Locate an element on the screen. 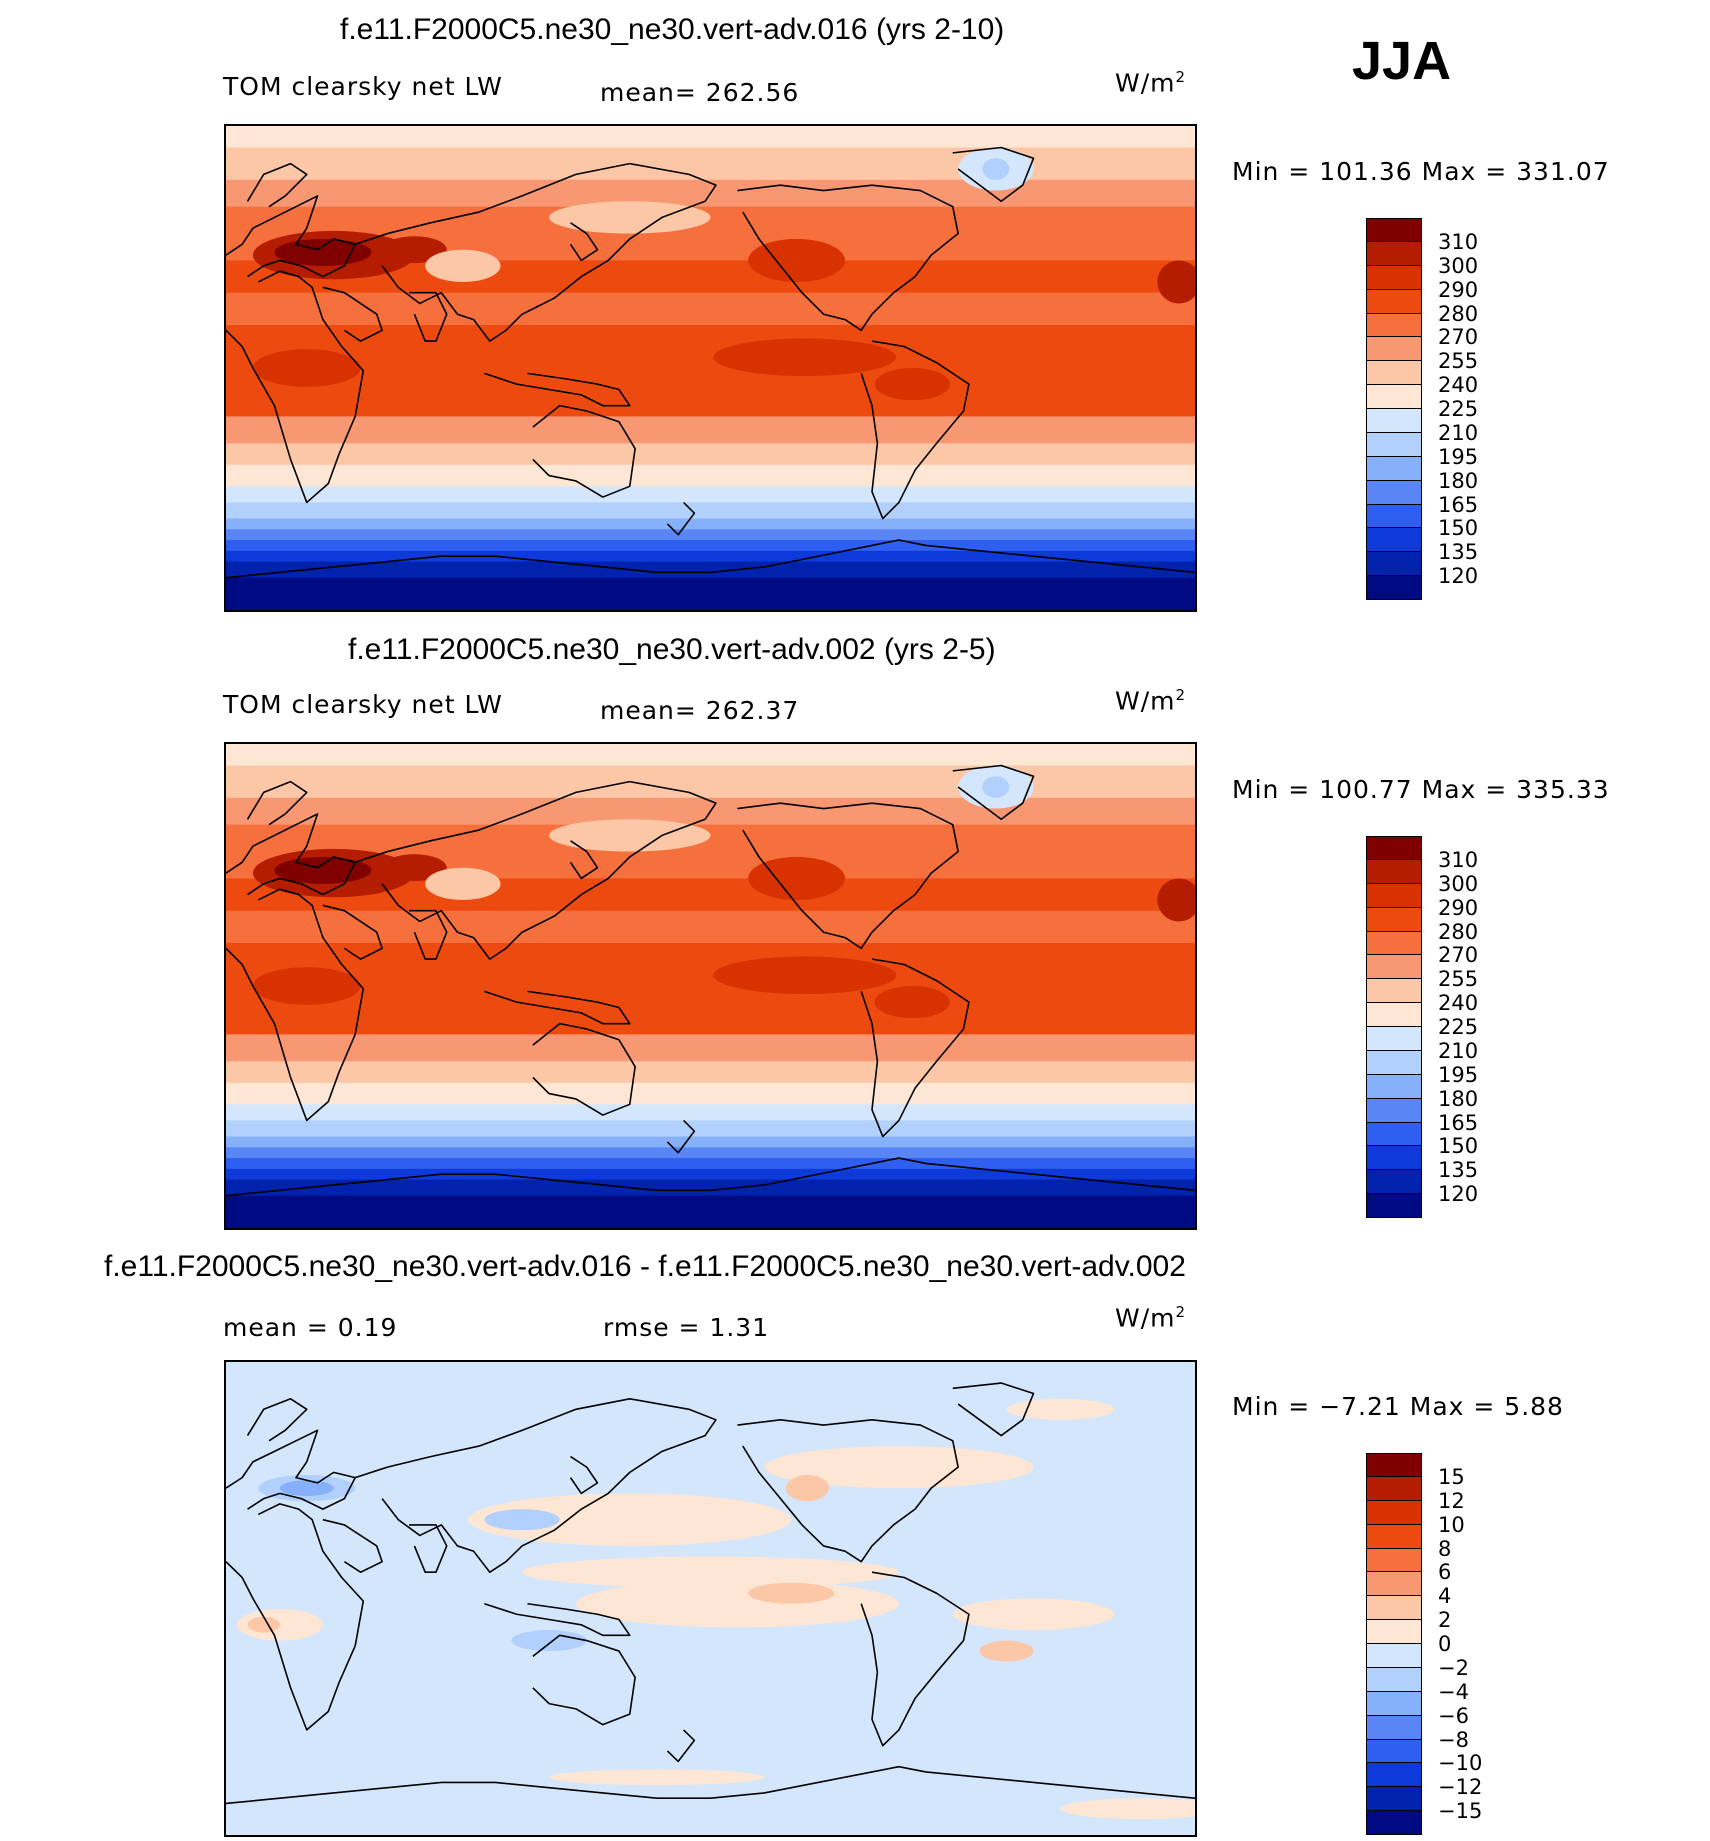 The width and height of the screenshot is (1710, 1841). colorbar-tick-label: 180 is located at coordinates (1458, 1098).